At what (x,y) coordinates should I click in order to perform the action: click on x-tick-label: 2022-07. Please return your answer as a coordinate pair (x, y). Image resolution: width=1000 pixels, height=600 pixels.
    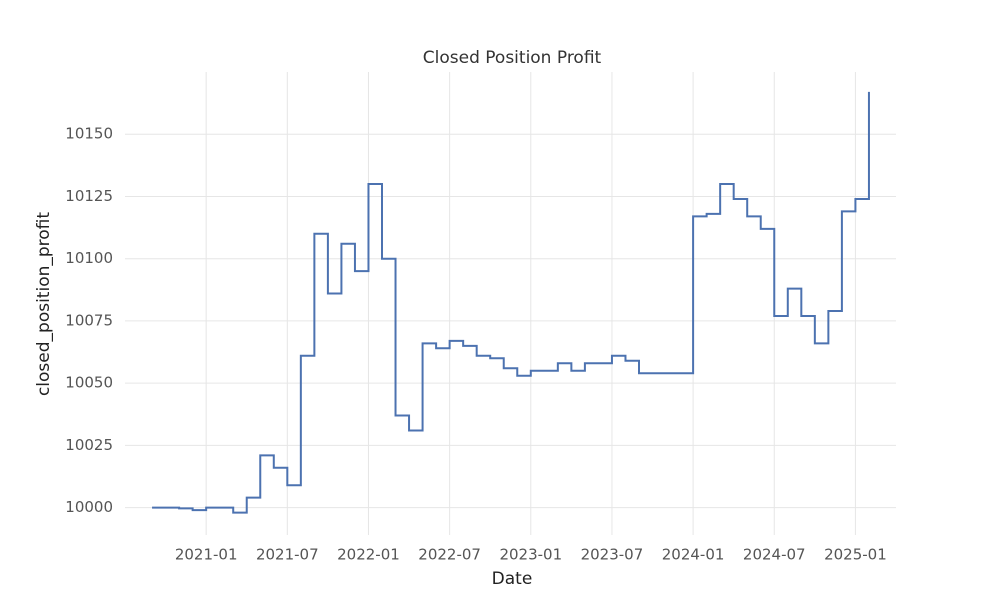
    Looking at the image, I should click on (449, 555).